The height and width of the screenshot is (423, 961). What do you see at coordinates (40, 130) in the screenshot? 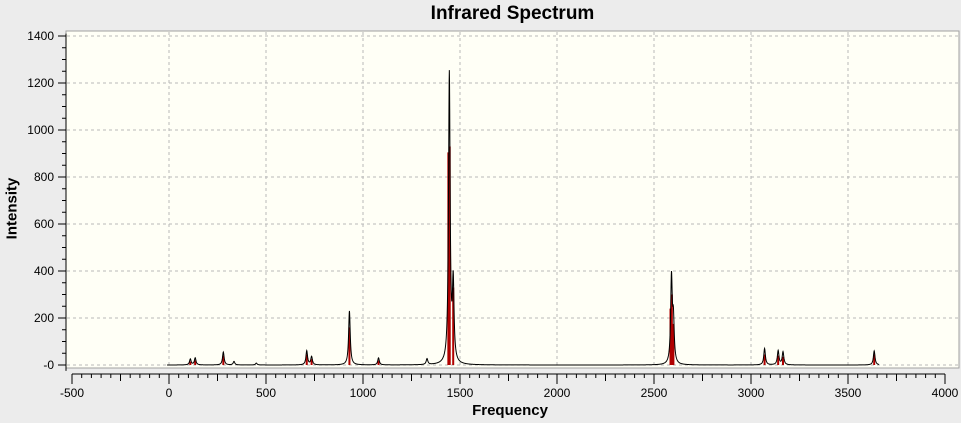
I see `y-tick-label: 1000` at bounding box center [40, 130].